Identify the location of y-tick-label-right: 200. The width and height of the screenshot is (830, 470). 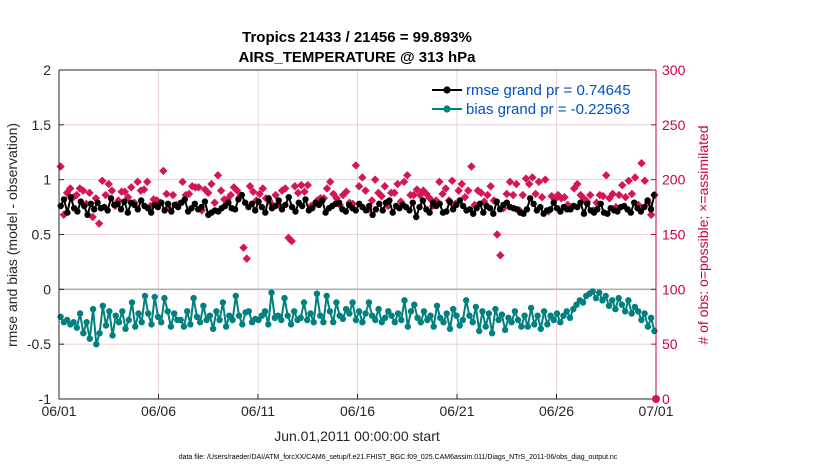
(674, 180).